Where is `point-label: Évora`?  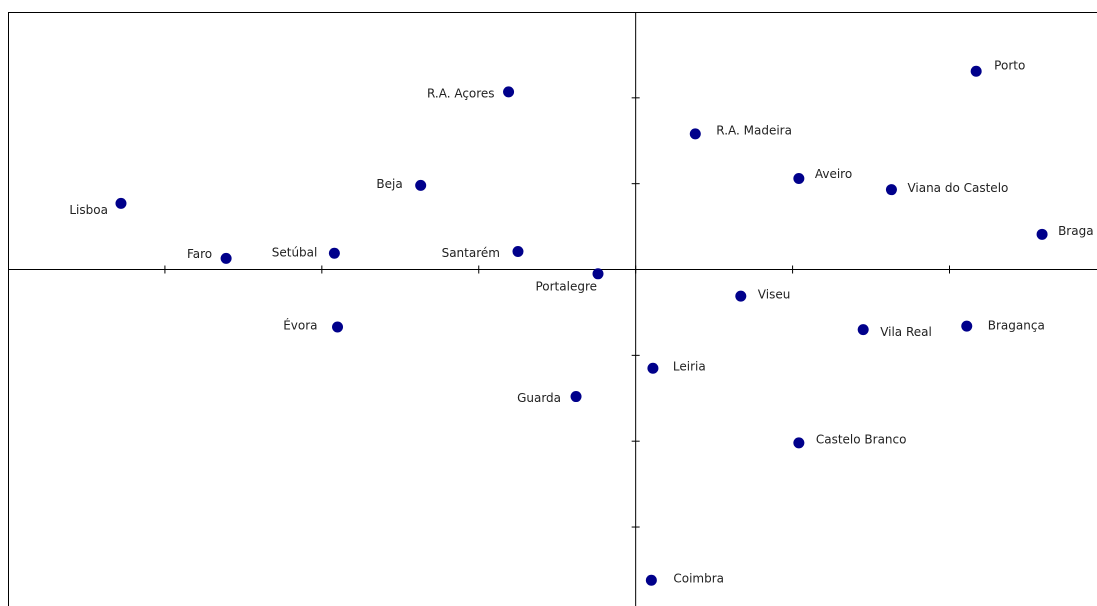
point-label: Évora is located at coordinates (300, 325).